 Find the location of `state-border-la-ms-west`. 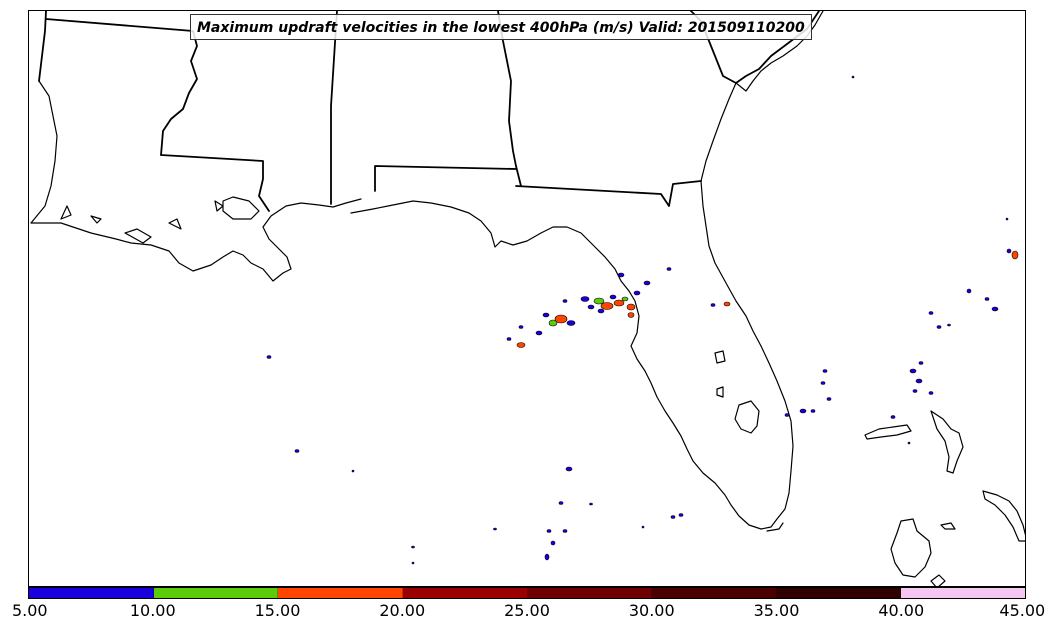

state-border-la-ms-west is located at coordinates (42, 46).